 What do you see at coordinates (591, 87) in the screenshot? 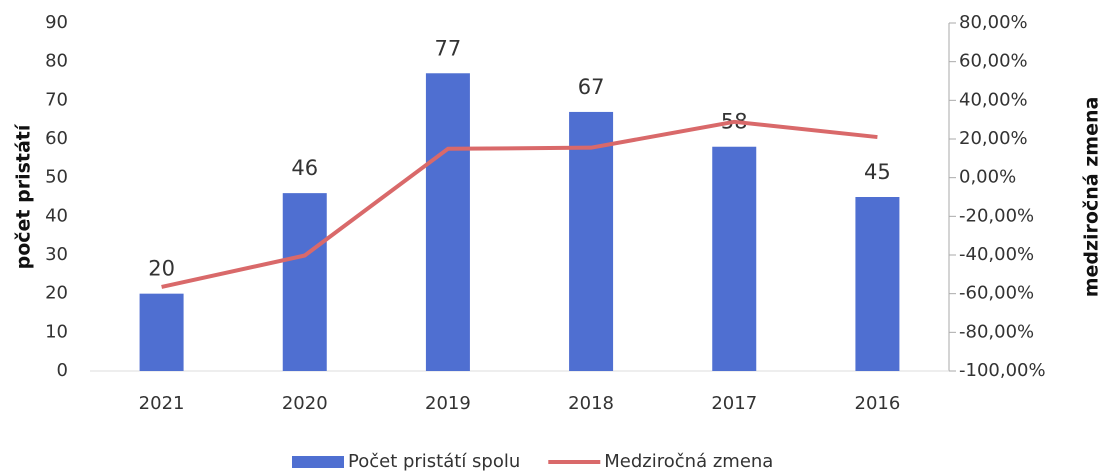
I see `data-label: 67` at bounding box center [591, 87].